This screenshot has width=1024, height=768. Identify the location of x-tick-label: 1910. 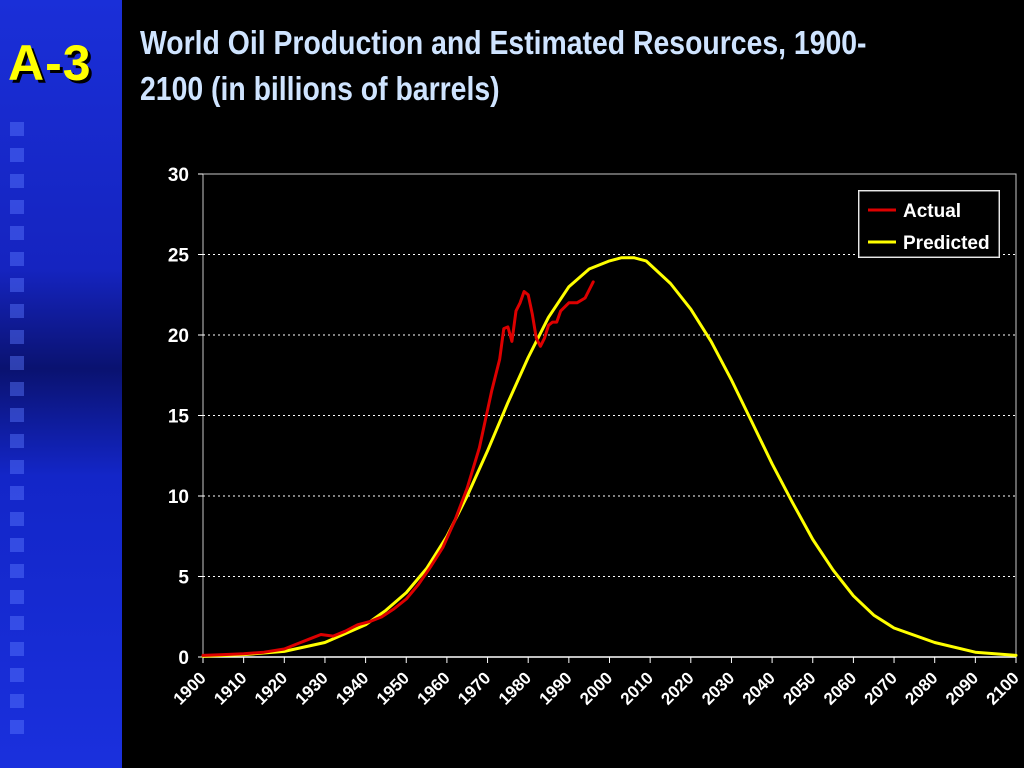
(230, 688).